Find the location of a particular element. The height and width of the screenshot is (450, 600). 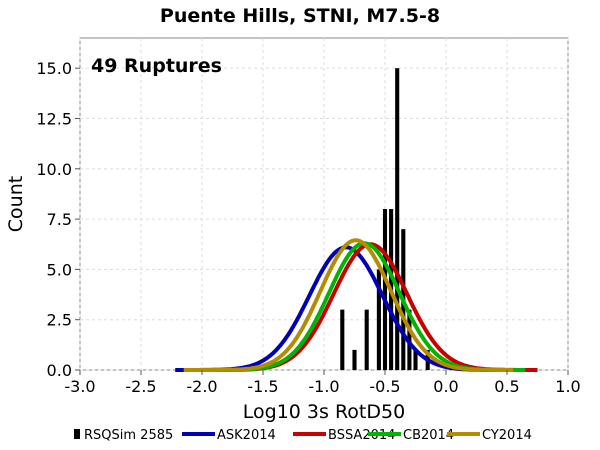

legend-label: CY2014 is located at coordinates (507, 435).